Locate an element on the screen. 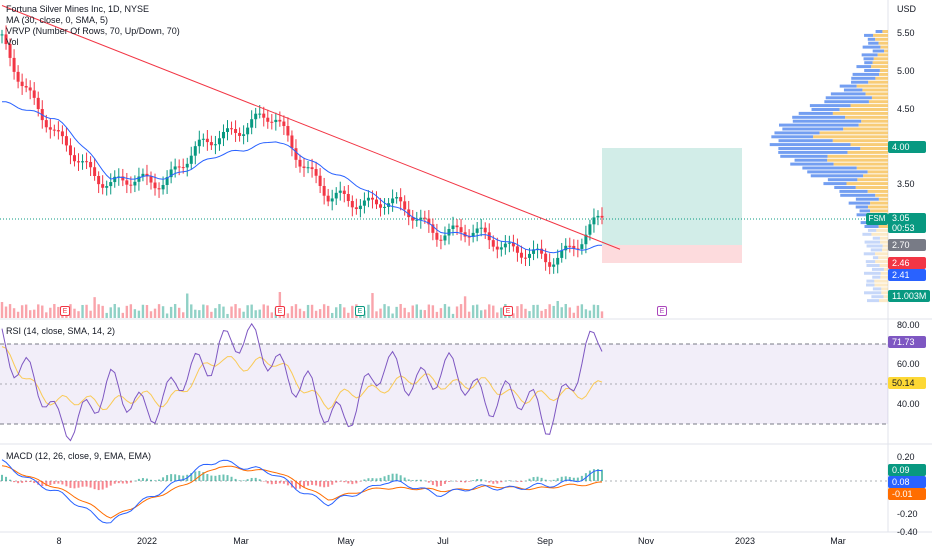 The height and width of the screenshot is (550, 932). legend-ma: MA (30, close, 0, SMA, 5) is located at coordinates (57, 20).